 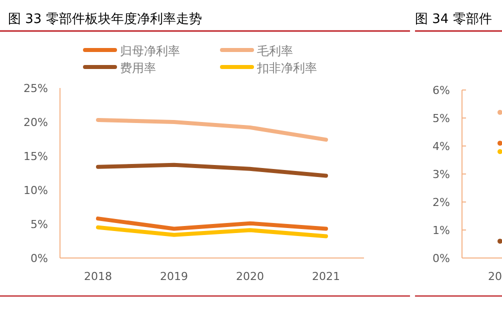 What do you see at coordinates (275, 51) in the screenshot?
I see `legend-label: 毛利率` at bounding box center [275, 51].